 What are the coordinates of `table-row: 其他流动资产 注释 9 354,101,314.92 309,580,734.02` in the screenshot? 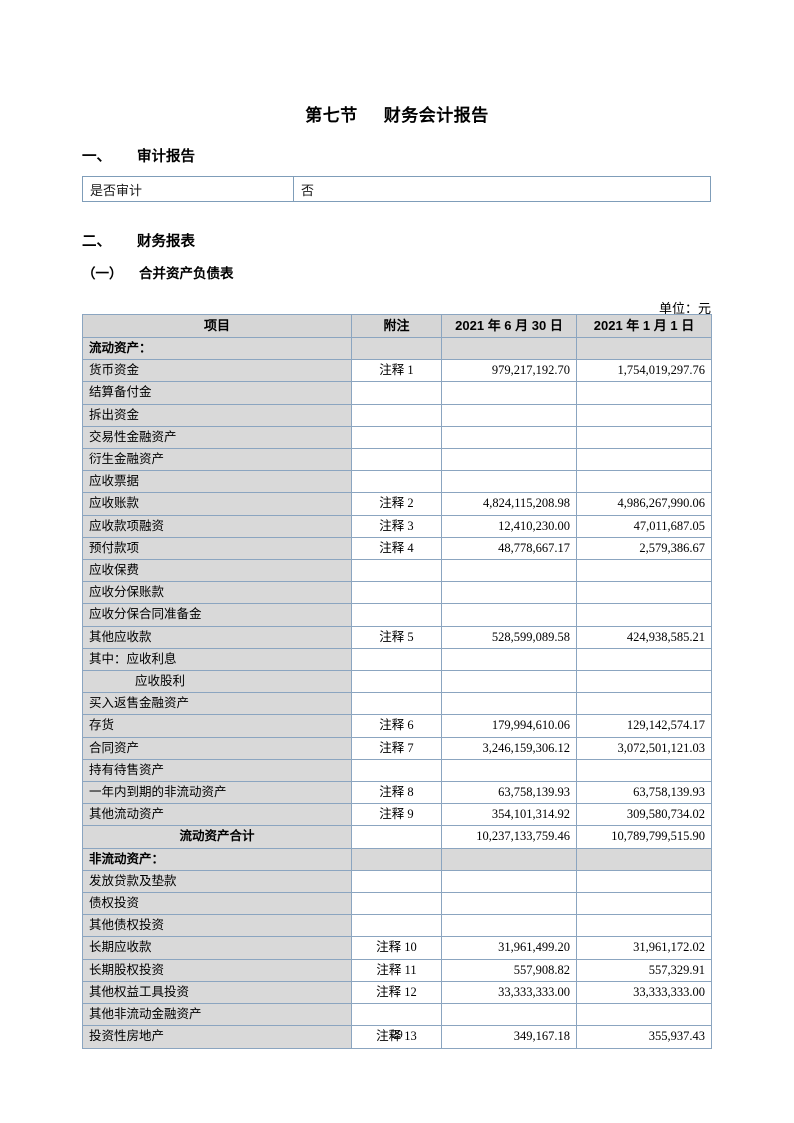 It's located at (397, 815).